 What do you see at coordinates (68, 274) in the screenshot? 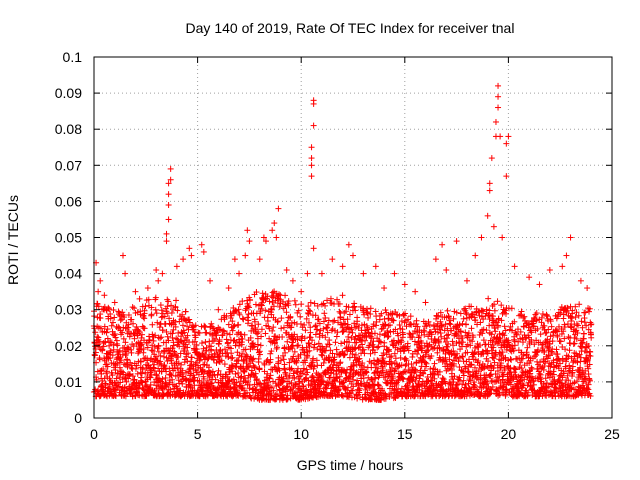
I see `y-tick-label: 0.04` at bounding box center [68, 274].